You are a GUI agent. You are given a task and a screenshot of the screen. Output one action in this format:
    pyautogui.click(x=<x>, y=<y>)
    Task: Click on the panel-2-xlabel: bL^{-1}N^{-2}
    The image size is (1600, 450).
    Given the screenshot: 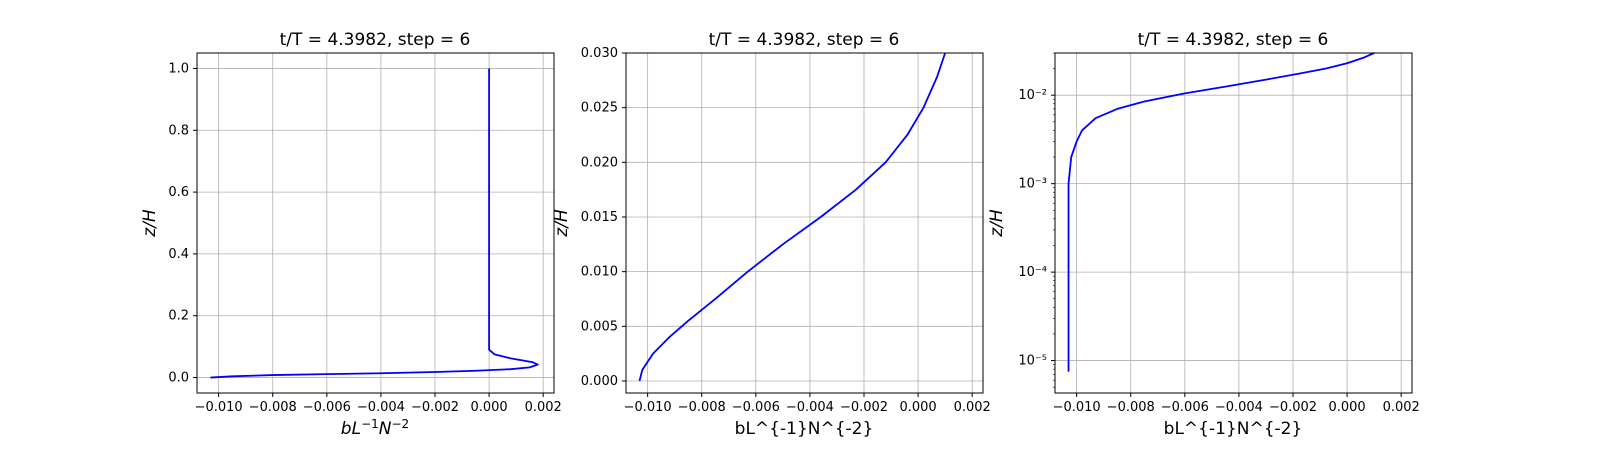 What is the action you would take?
    pyautogui.click(x=804, y=429)
    